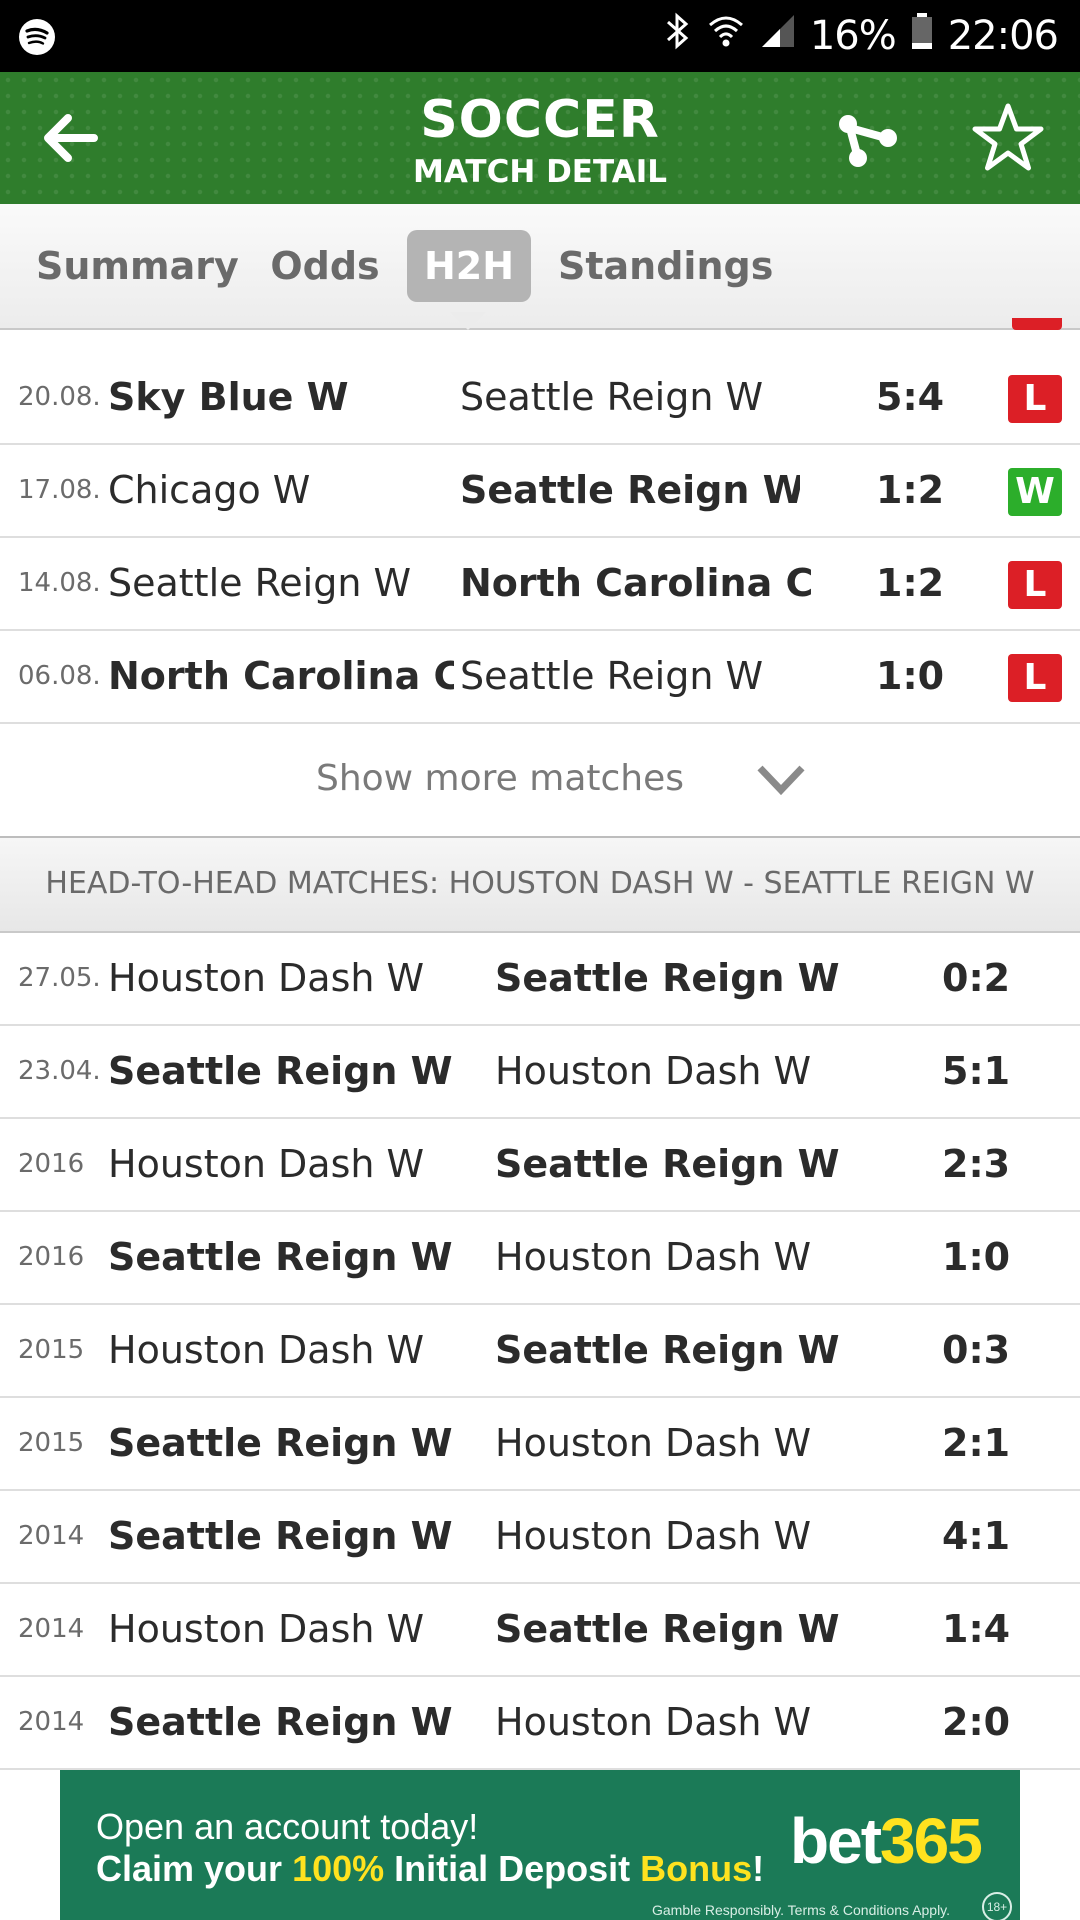 This screenshot has width=1080, height=1920. Describe the element at coordinates (976, 978) in the screenshot. I see `match-score: 0:2` at that location.